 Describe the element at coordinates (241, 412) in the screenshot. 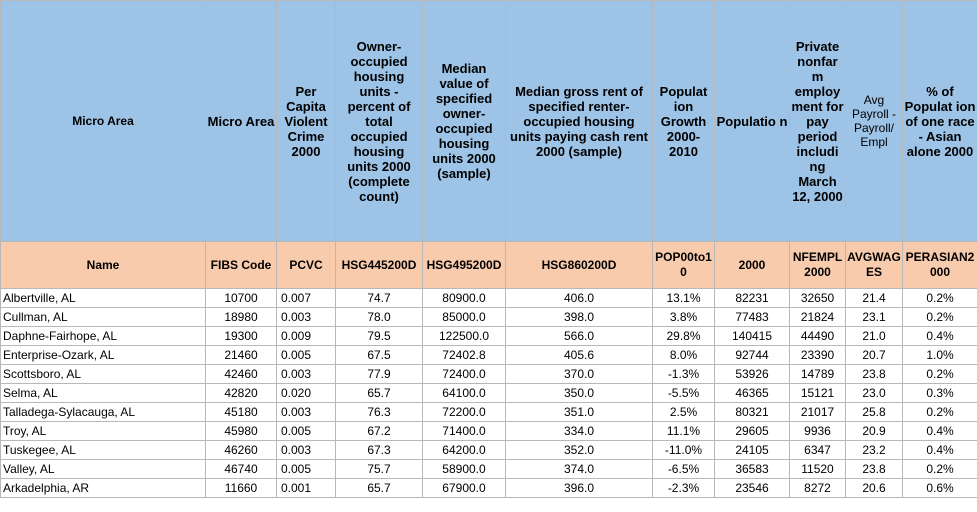

I see `table-cell: 45180` at that location.